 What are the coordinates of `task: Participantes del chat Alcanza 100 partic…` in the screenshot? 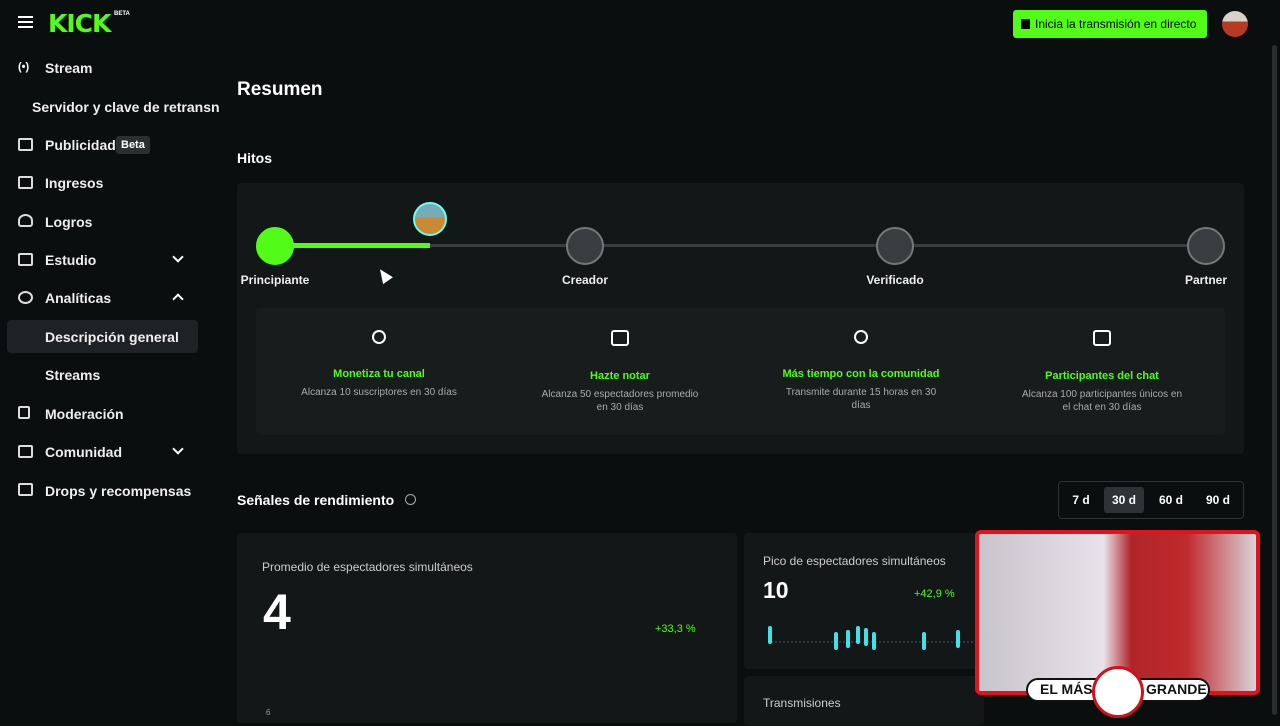 It's located at (1102, 372).